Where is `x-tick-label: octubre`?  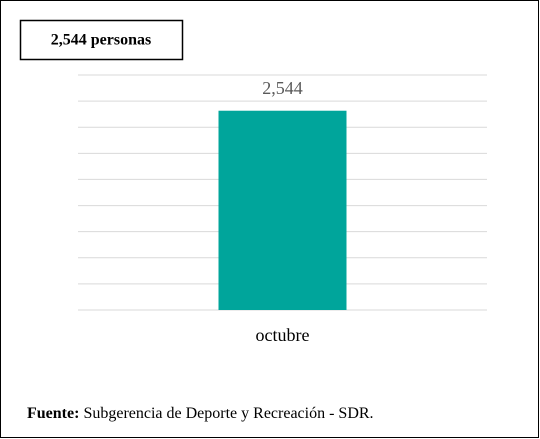
x-tick-label: octubre is located at coordinates (283, 335).